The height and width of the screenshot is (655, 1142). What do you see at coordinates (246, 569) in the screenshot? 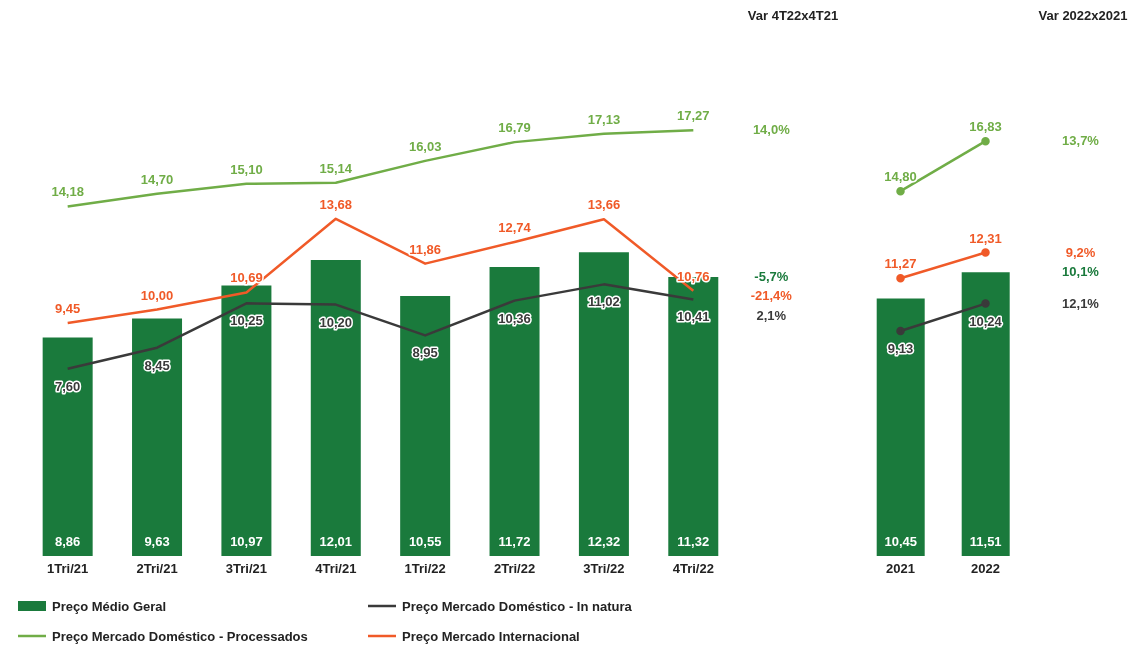
I see `x-tick-label: 3Tri/21` at bounding box center [246, 569].